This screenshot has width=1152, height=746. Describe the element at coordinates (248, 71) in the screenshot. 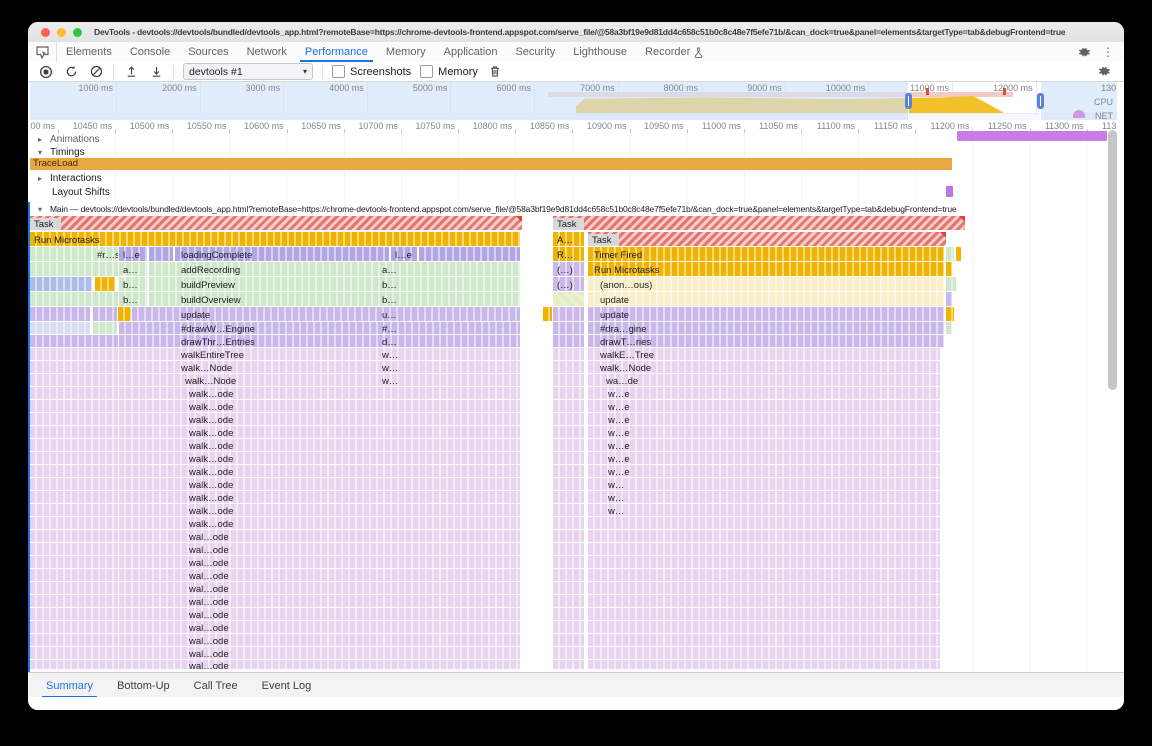

I see `history-select: devtools #1 ▾` at that location.